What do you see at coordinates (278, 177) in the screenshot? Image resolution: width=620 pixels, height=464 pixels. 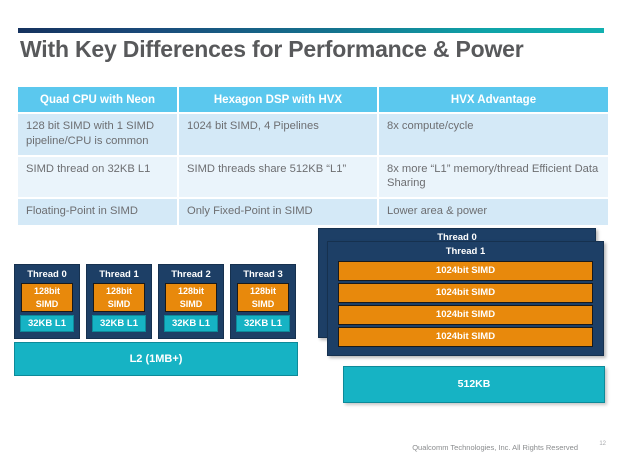 I see `cell-hexagon-dsp: SIMD threads share 512KB “L1”` at bounding box center [278, 177].